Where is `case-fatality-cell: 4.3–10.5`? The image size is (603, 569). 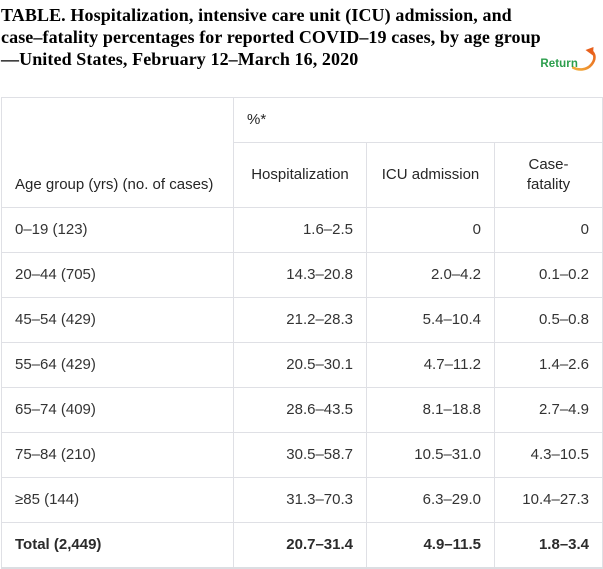 case-fatality-cell: 4.3–10.5 is located at coordinates (548, 455).